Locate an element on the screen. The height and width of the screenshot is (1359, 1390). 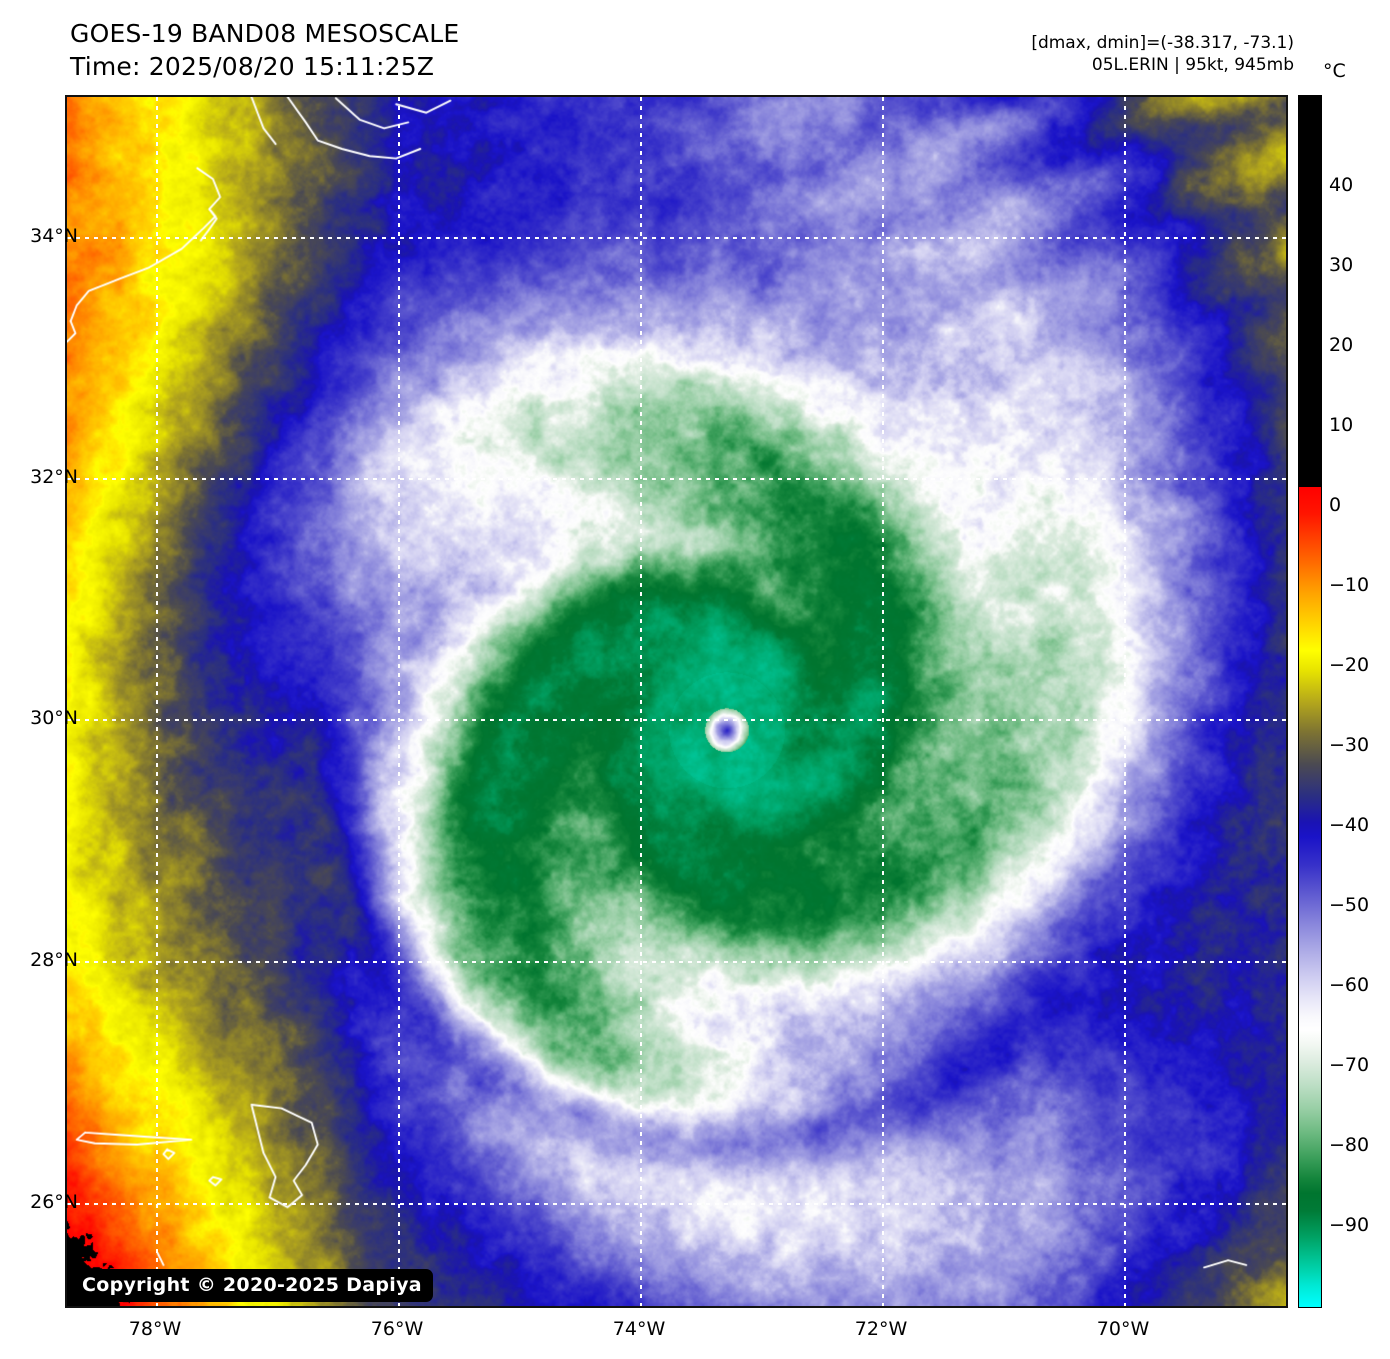
copyright-watermark: Copyright © 2020-2025 Dapiya is located at coordinates (252, 1285).